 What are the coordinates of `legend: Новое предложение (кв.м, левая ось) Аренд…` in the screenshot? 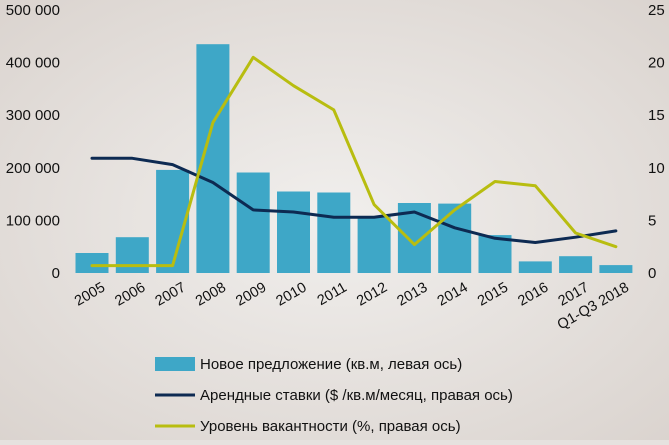 It's located at (334, 395).